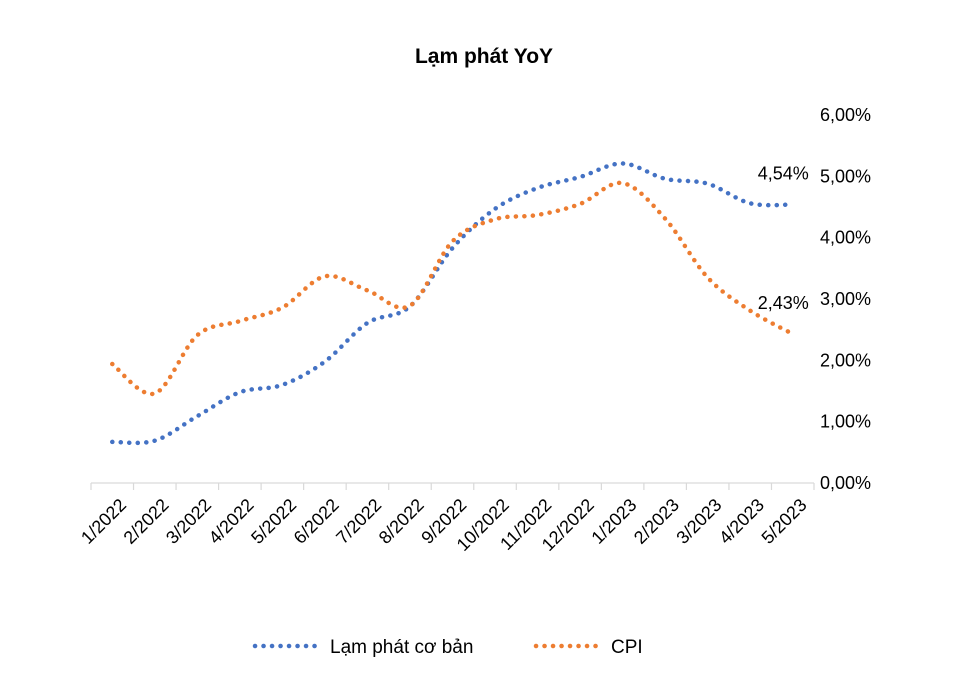  Describe the element at coordinates (845, 299) in the screenshot. I see `y-tick-label: 3,00%` at that location.